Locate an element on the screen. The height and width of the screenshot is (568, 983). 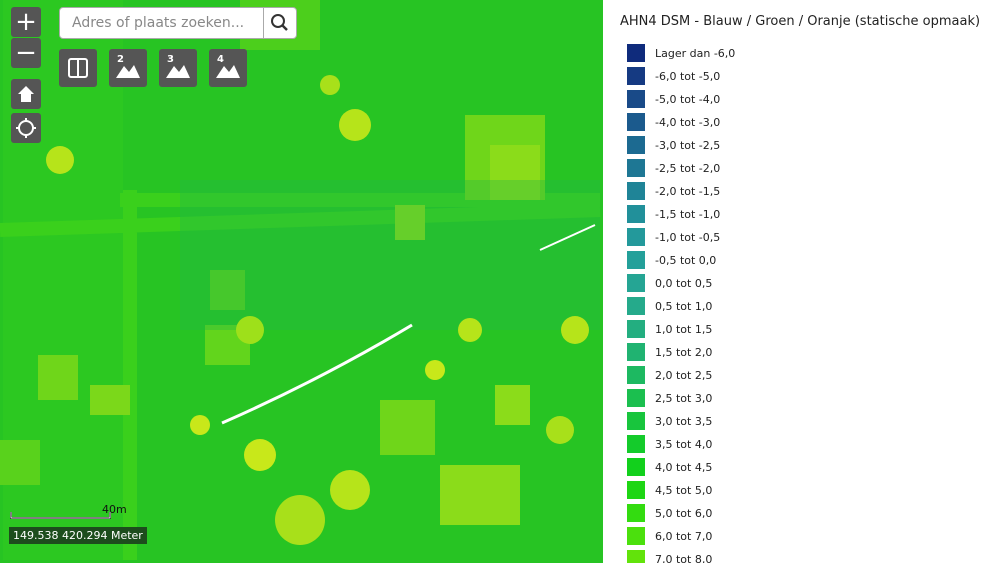
legend-label: Lager dan -6,0 is located at coordinates (695, 53).